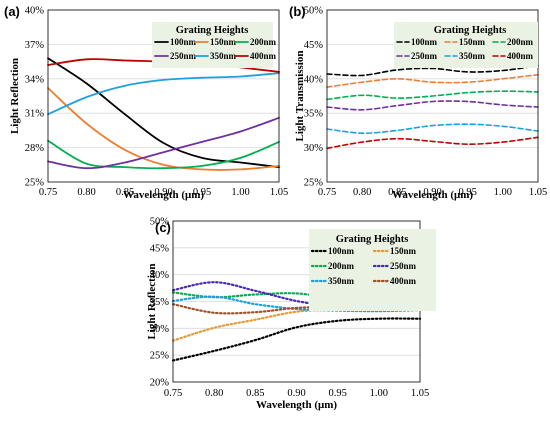  Describe the element at coordinates (35, 148) in the screenshot. I see `y-tick-label: 28%` at that location.